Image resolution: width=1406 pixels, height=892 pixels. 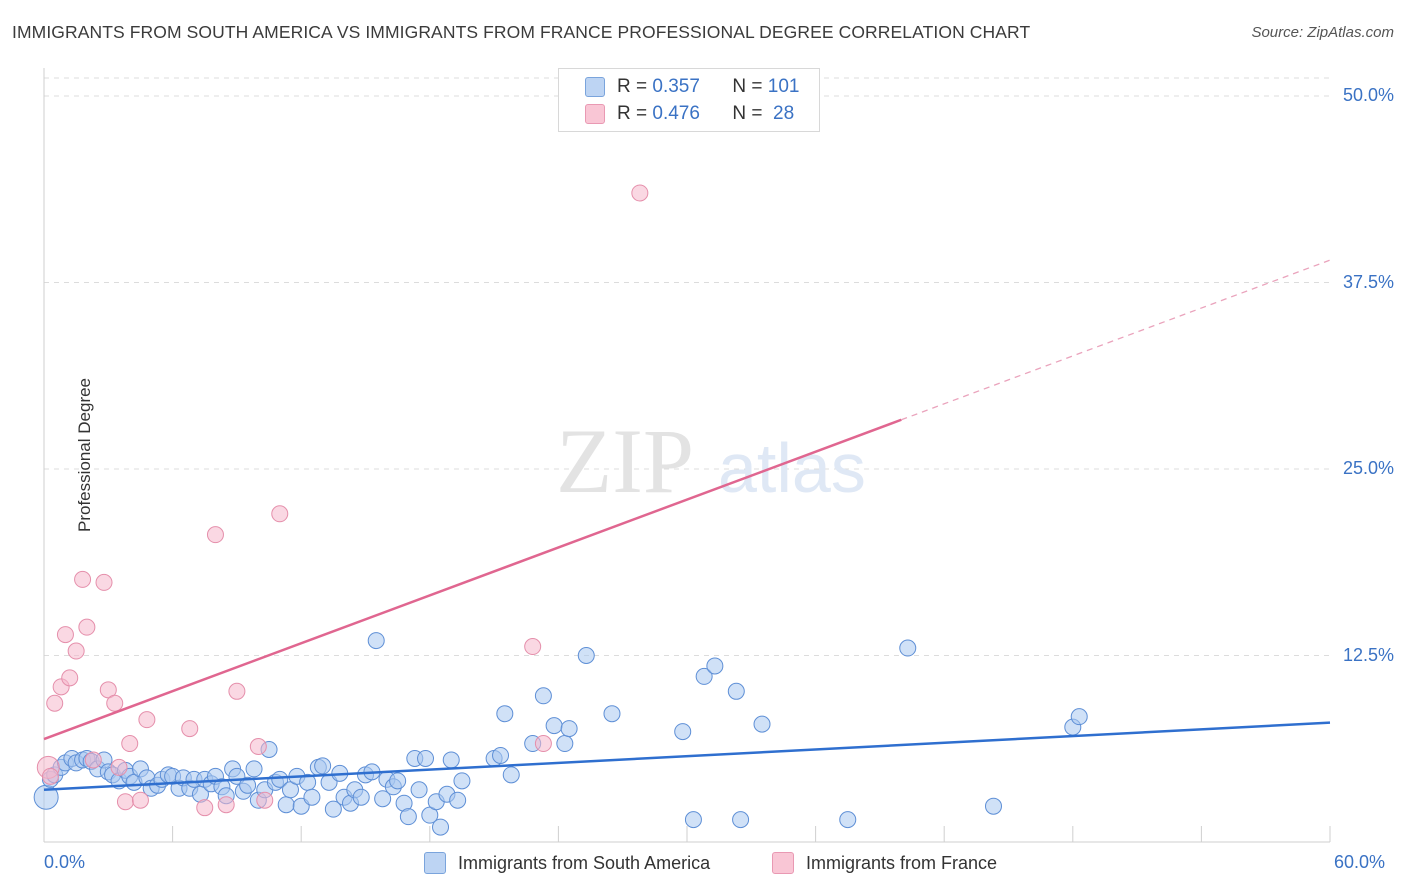 What do you see at coordinates (1360, 862) in the screenshot?
I see `x-tick-label-max: 60.0%` at bounding box center [1360, 862].